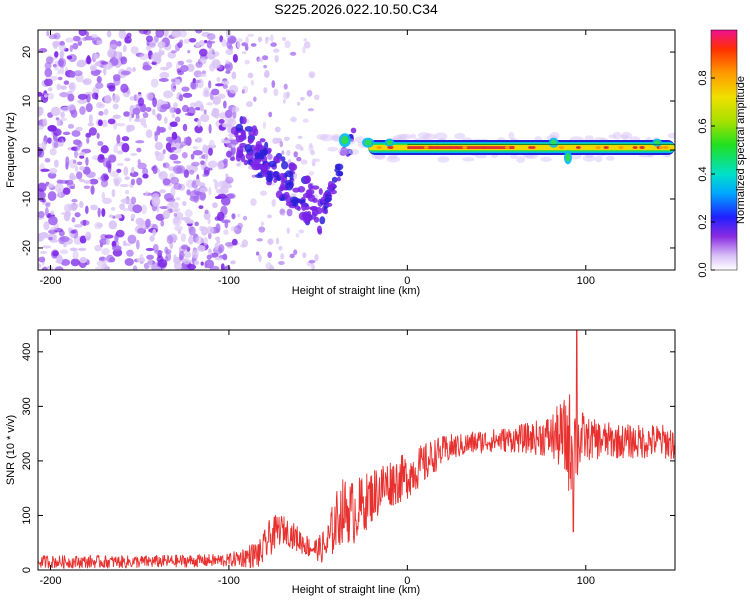  I want to click on y-tick-label: 400, so click(27, 352).